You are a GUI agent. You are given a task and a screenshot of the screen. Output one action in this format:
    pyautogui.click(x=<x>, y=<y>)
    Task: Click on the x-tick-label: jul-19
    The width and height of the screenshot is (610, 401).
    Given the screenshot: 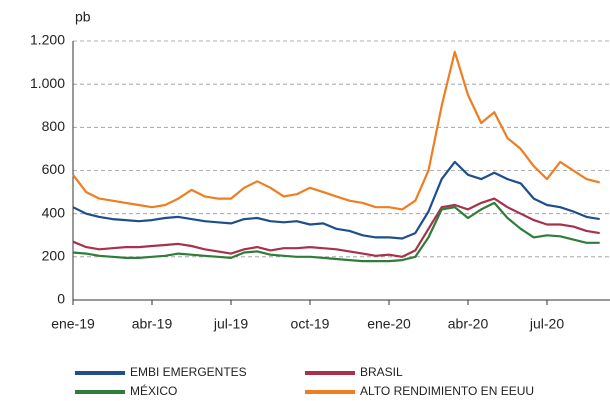 What is the action you would take?
    pyautogui.click(x=230, y=324)
    